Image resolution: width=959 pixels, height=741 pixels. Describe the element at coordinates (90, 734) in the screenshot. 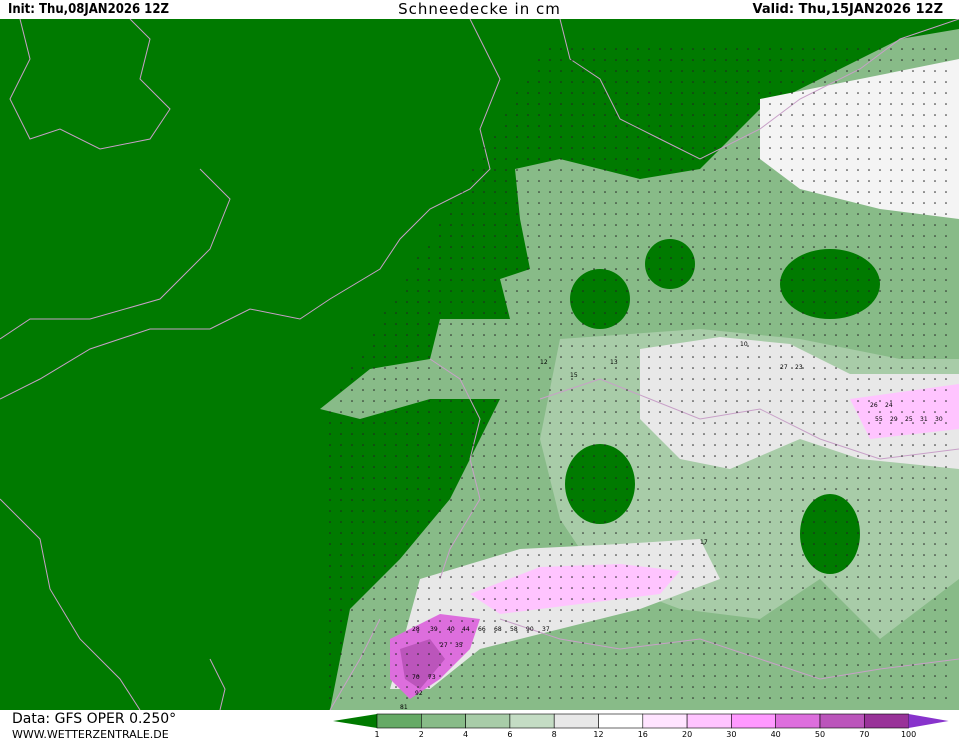

I see `website-label: WWW.WETTERZENTRALE.DE` at that location.